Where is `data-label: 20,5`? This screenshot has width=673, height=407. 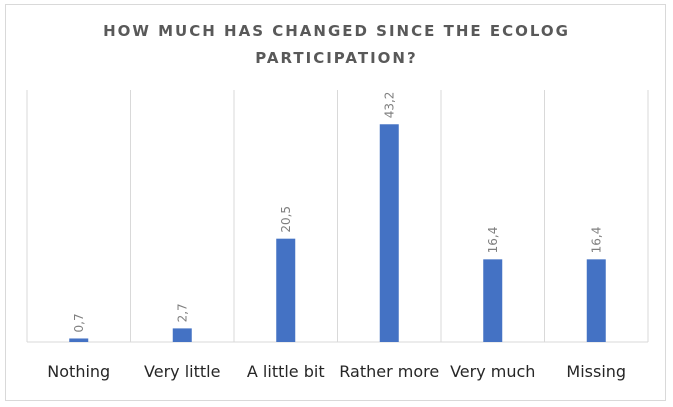 data-label: 20,5 is located at coordinates (286, 219).